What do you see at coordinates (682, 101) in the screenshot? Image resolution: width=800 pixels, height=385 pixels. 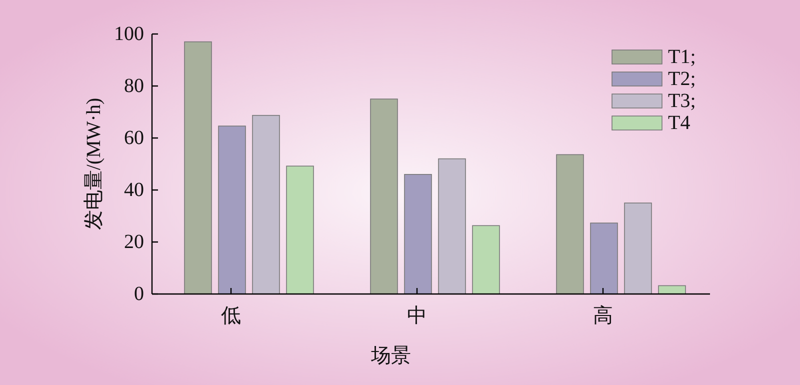 I see `legend-label: T3;` at bounding box center [682, 101].